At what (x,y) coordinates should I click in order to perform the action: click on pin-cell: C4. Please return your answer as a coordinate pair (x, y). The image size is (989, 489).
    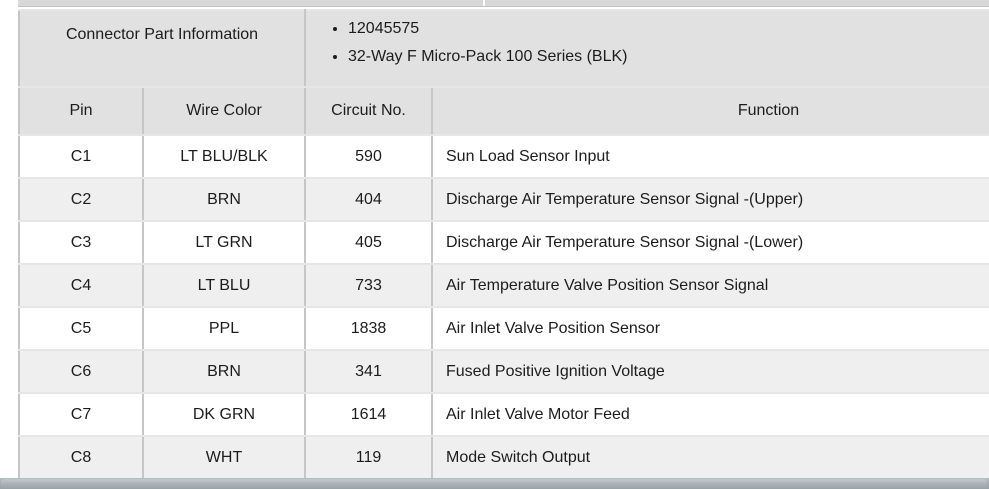
    Looking at the image, I should click on (81, 285).